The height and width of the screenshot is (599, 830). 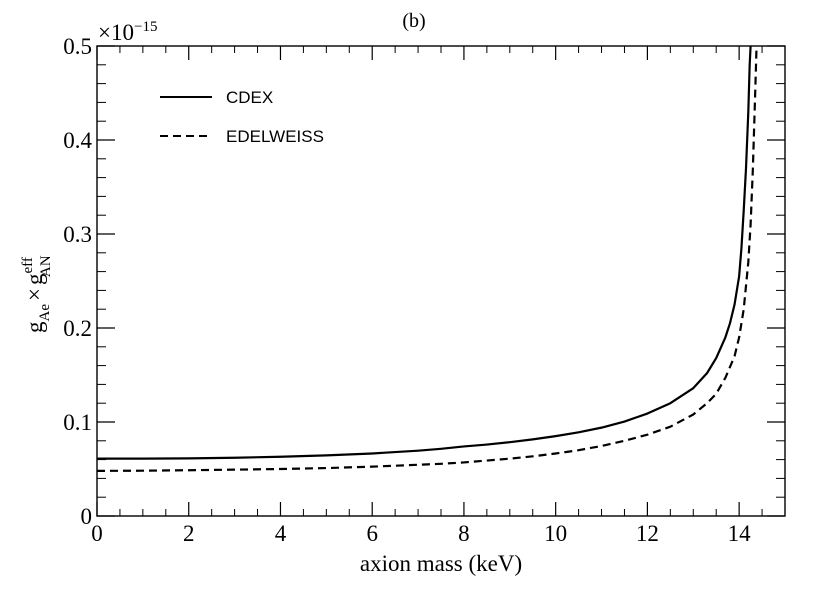 I want to click on y-title-sub-ae: Ae, so click(x=45, y=313).